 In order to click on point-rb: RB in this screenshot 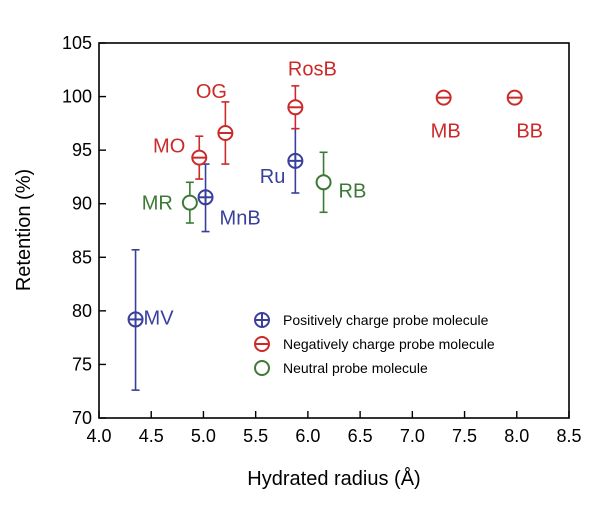, I will do `click(341, 182)`.